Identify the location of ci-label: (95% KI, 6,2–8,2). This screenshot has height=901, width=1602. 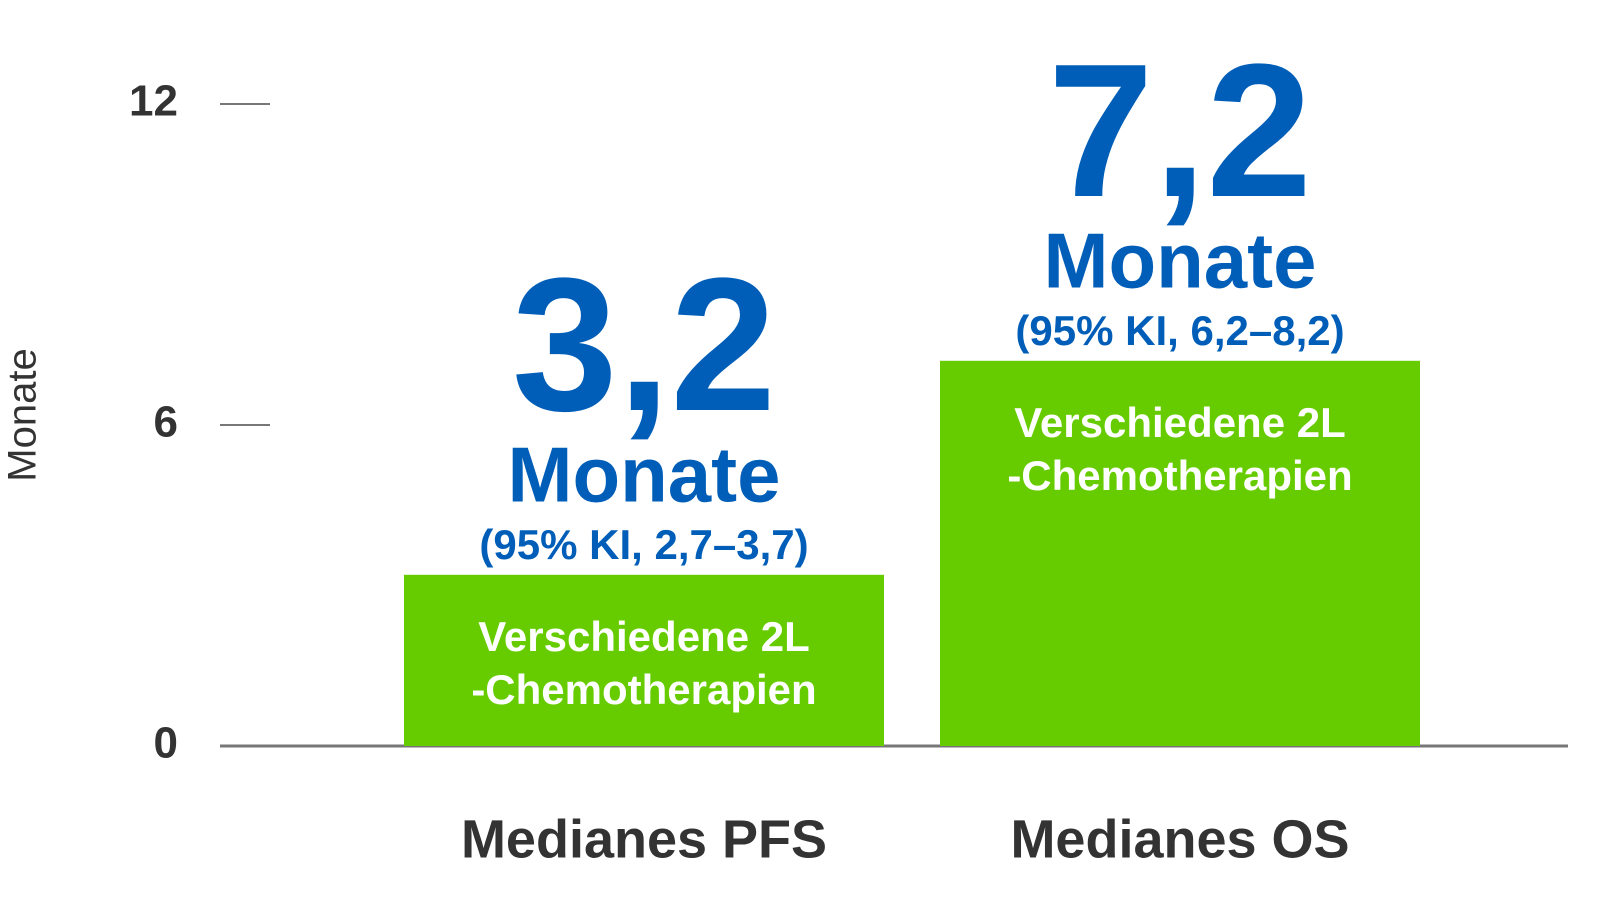
(1179, 330).